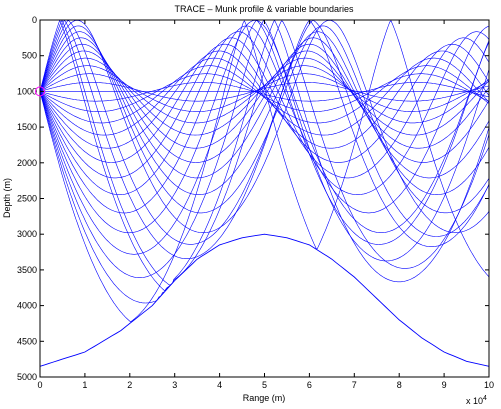 Image resolution: width=501 pixels, height=409 pixels. What do you see at coordinates (129, 385) in the screenshot?
I see `x-tick-label: 2` at bounding box center [129, 385].